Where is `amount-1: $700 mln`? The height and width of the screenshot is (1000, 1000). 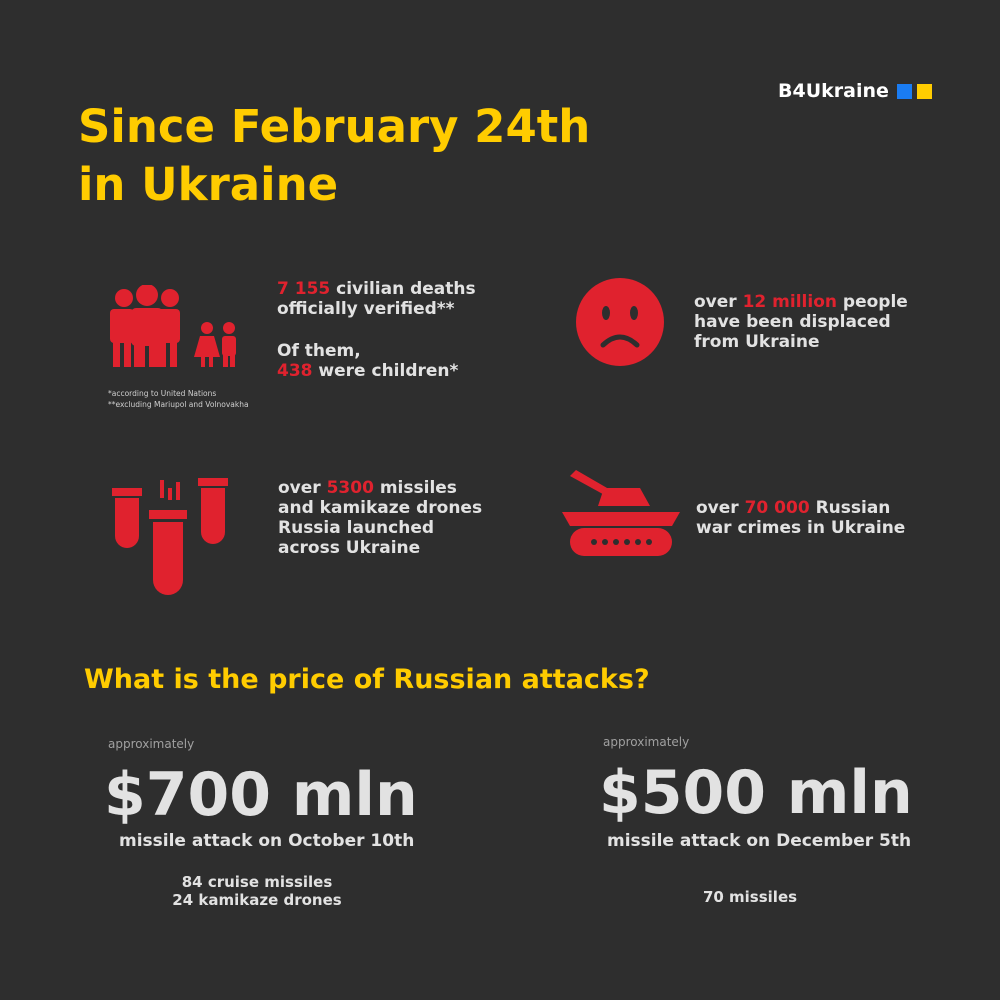
amount-1: $700 mln is located at coordinates (261, 795).